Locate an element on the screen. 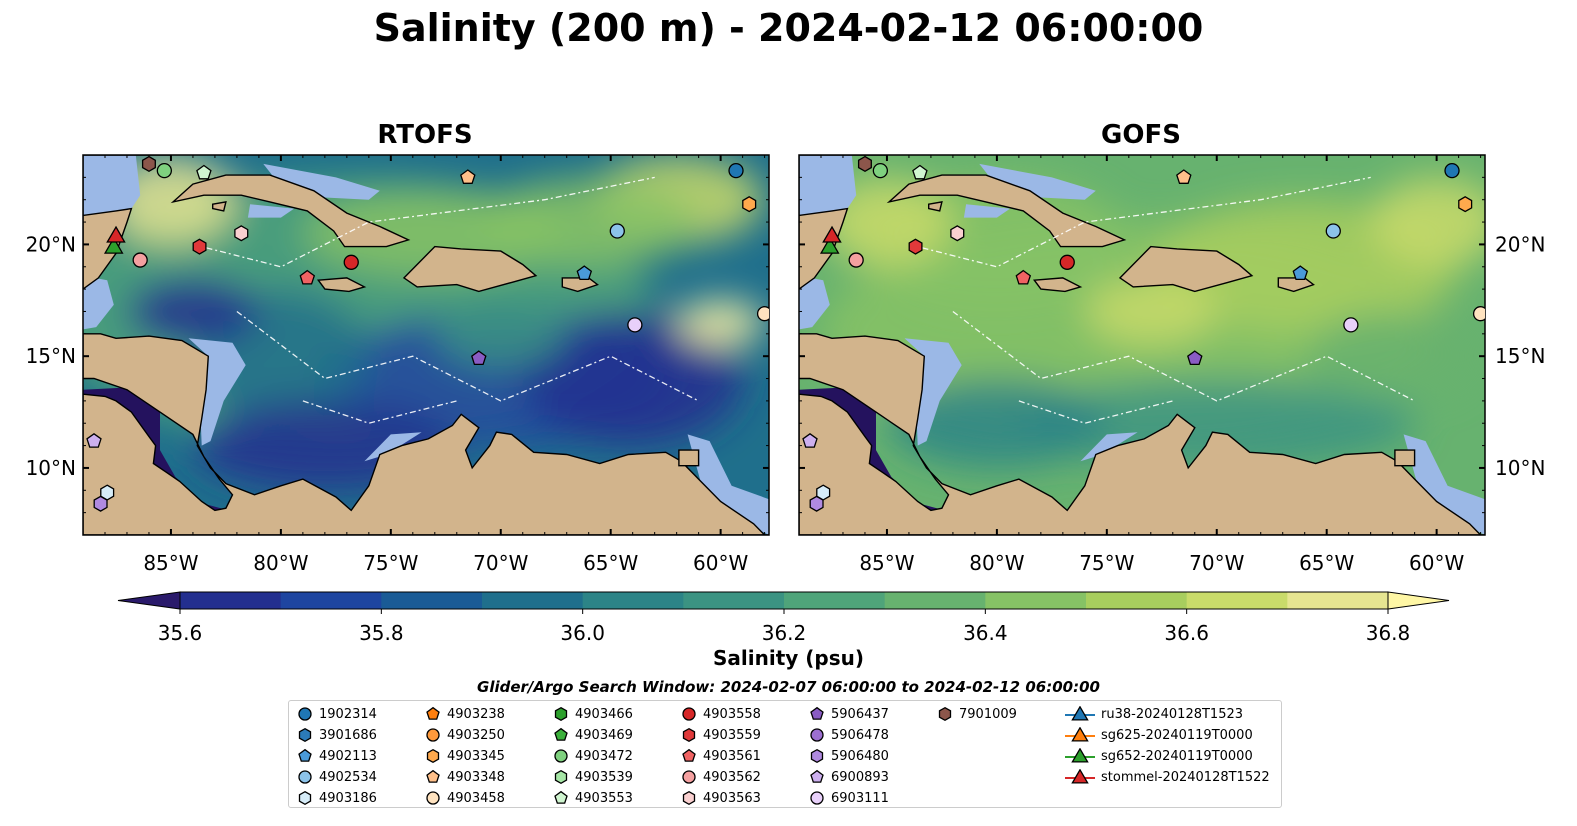 This screenshot has width=1577, height=826. legend-item: 4902534 is located at coordinates (337, 777).